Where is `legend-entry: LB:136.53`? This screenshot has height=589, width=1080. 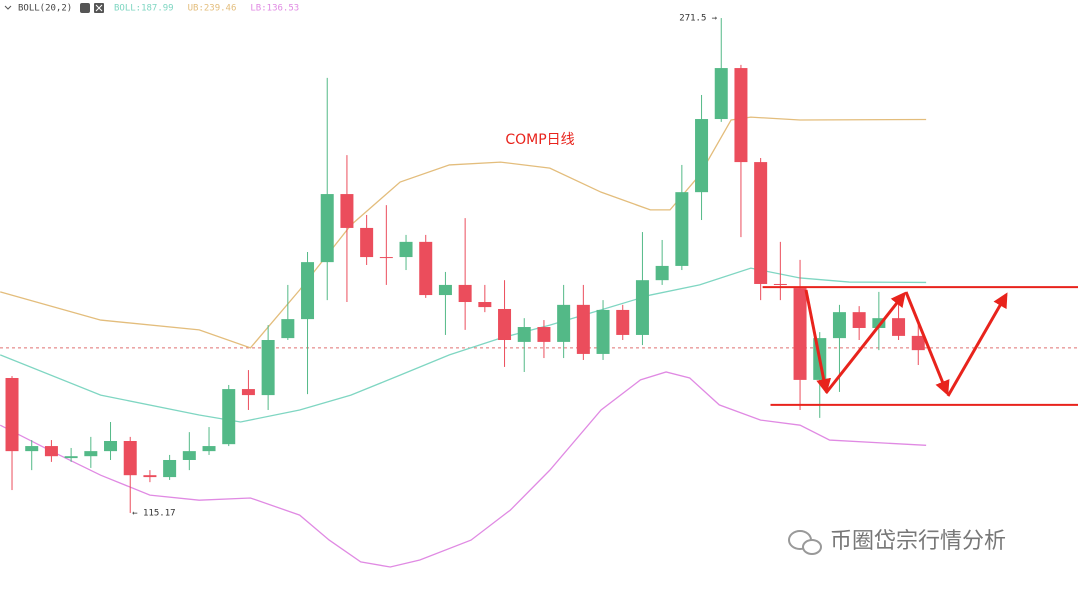
legend-entry: LB:136.53 is located at coordinates (274, 9).